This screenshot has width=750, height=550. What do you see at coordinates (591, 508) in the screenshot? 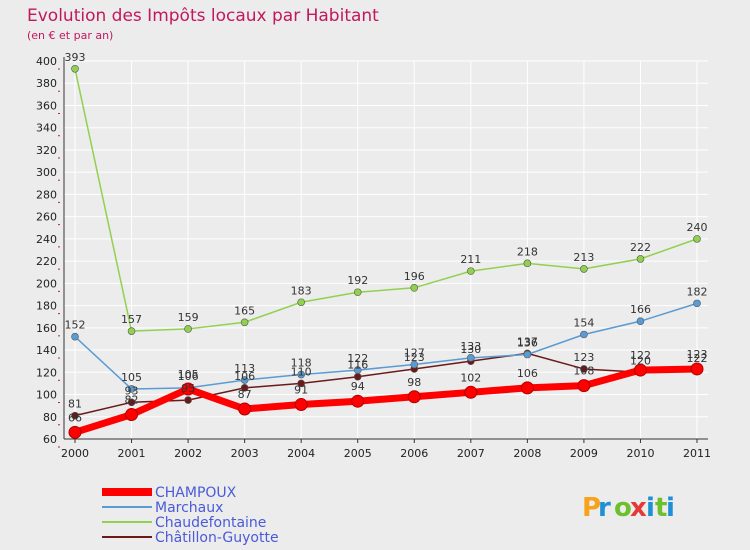
I see `logo-letter: P` at bounding box center [591, 508].